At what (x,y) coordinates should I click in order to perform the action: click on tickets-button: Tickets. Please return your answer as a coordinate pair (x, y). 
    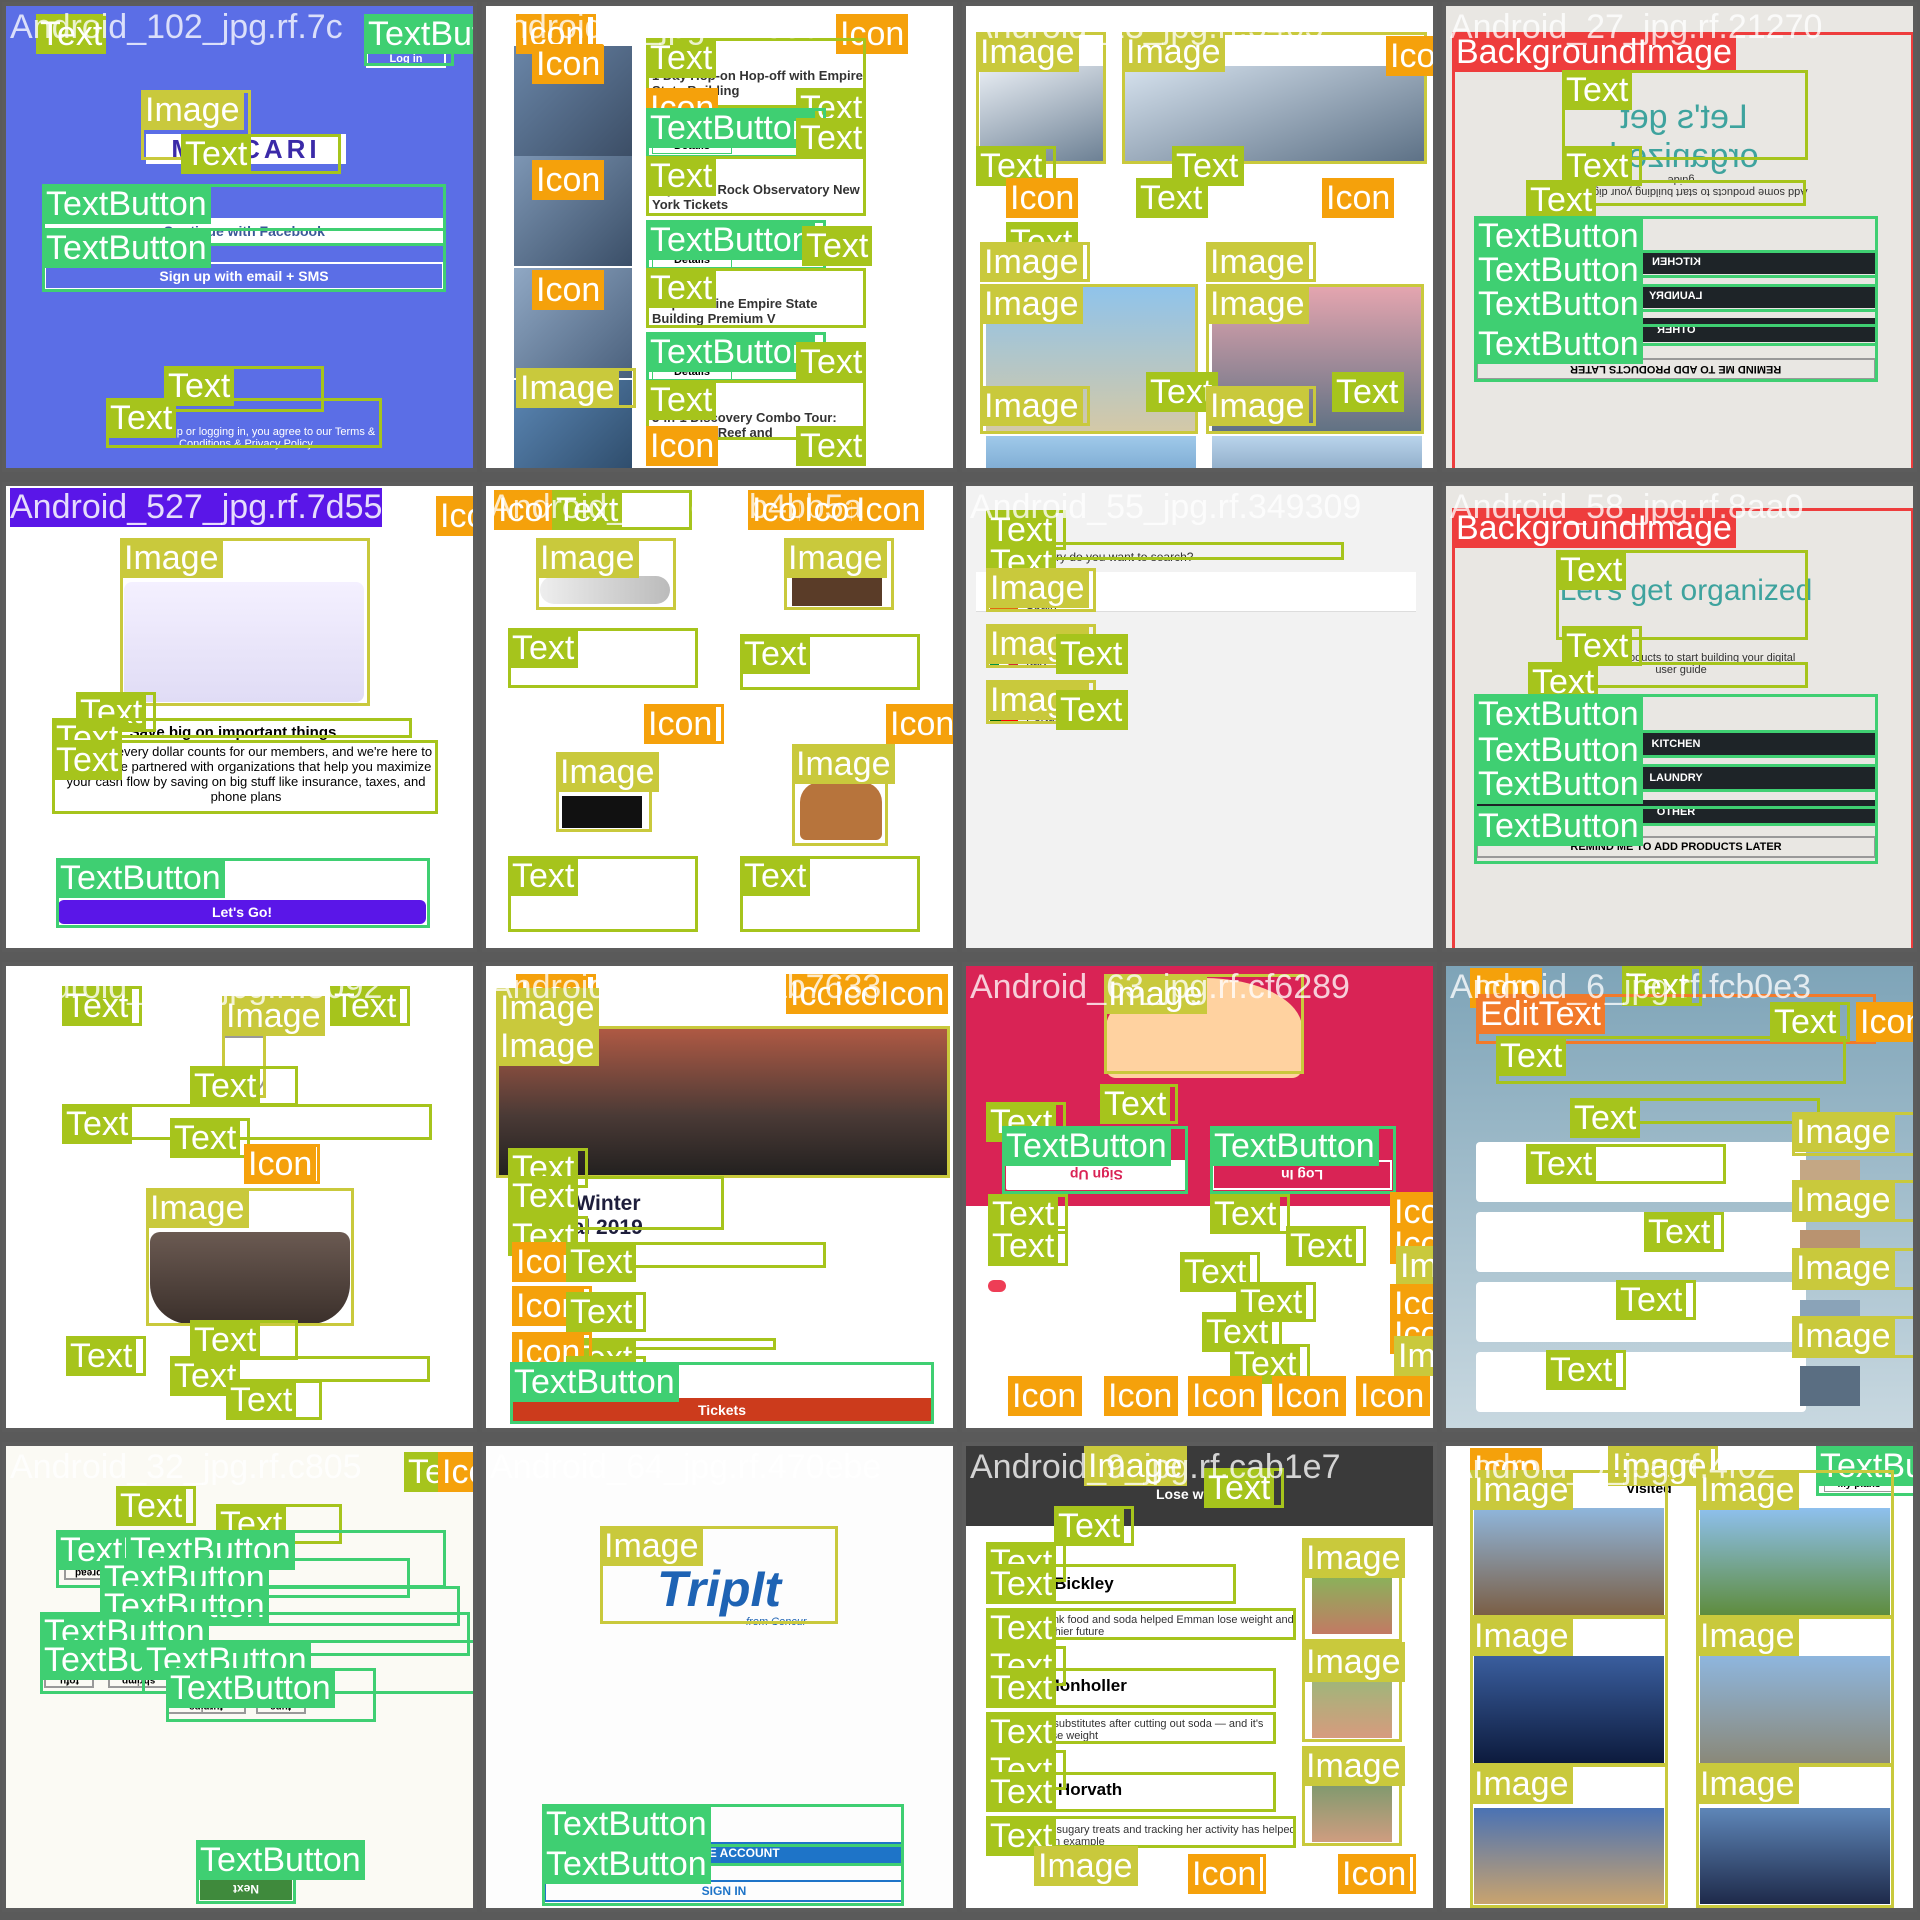
    Looking at the image, I should click on (722, 1410).